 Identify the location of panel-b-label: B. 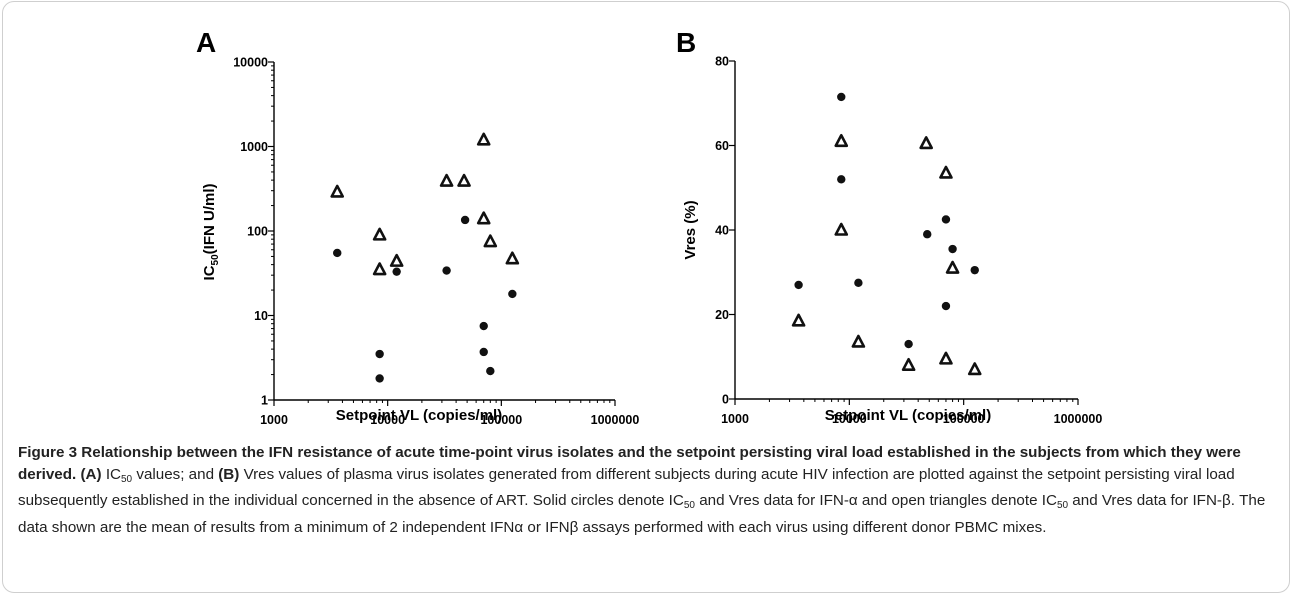
(686, 42).